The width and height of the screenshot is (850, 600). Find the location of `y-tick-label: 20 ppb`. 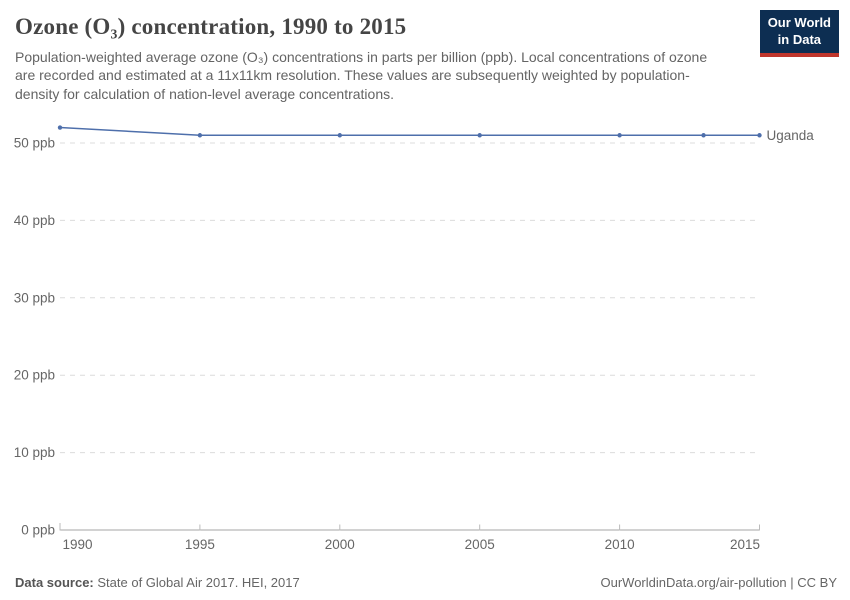

y-tick-label: 20 ppb is located at coordinates (34, 375).